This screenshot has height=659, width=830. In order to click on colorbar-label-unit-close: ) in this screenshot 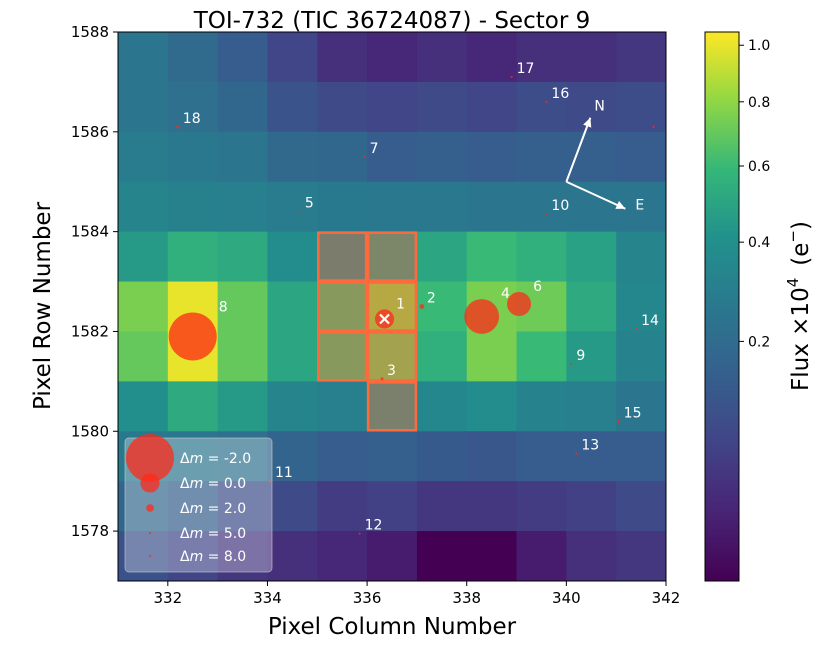, I will do `click(801, 225)`.